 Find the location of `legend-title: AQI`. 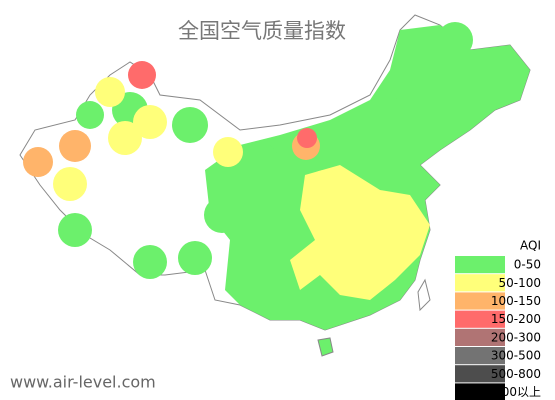

legend-title: AQI is located at coordinates (530, 246).